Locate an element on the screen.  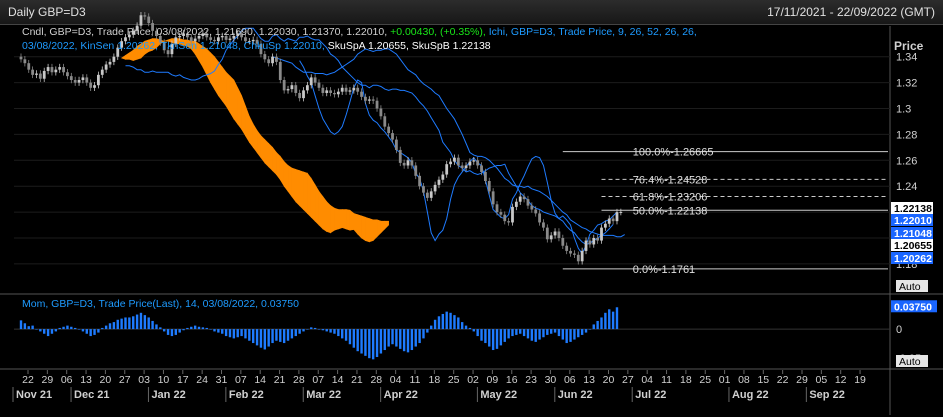
x-day-label: 27 is located at coordinates (125, 380).